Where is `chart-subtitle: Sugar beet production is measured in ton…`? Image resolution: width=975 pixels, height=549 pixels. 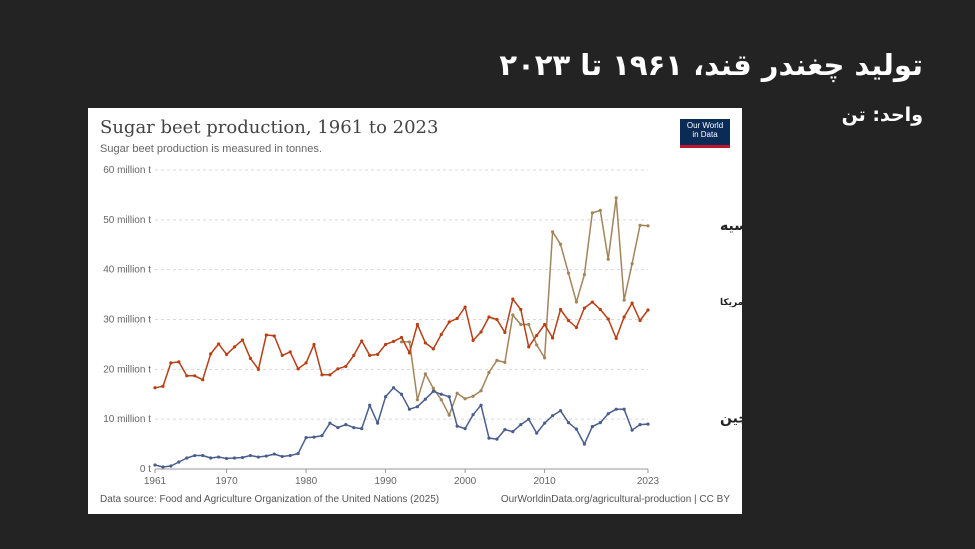 chart-subtitle: Sugar beet production is measured in ton… is located at coordinates (211, 149).